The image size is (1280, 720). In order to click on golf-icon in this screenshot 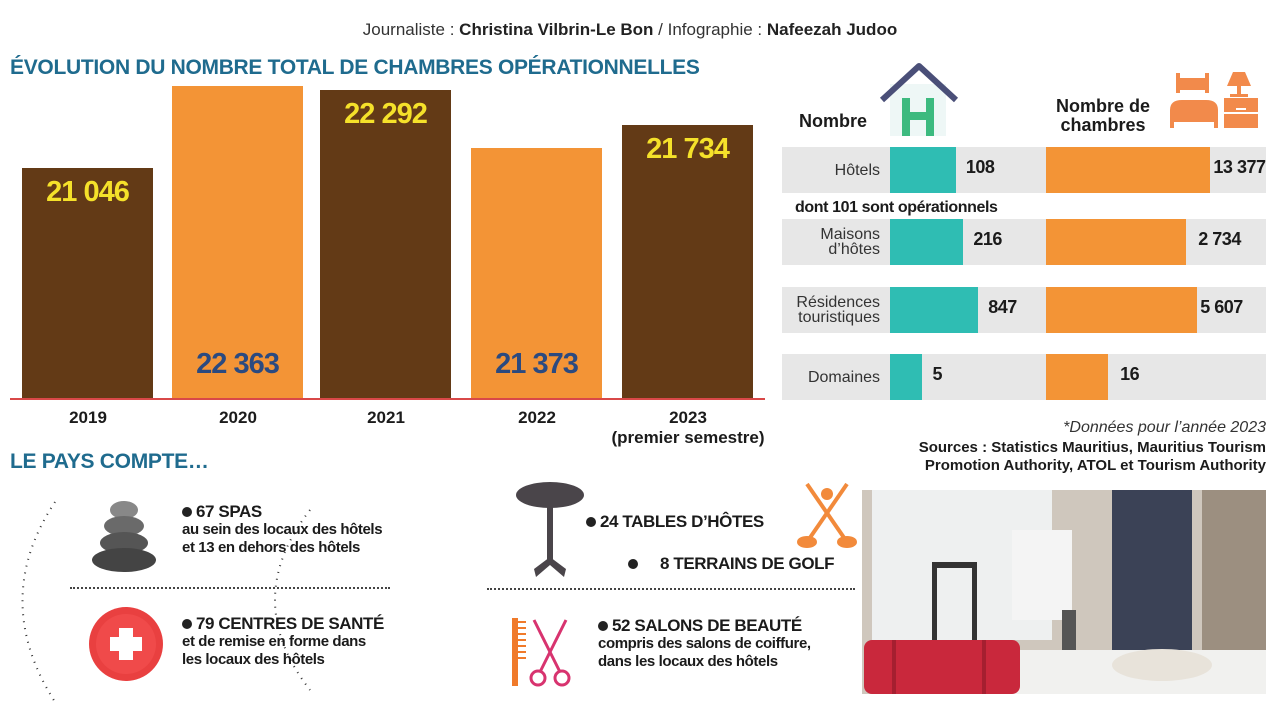, I will do `click(827, 515)`.